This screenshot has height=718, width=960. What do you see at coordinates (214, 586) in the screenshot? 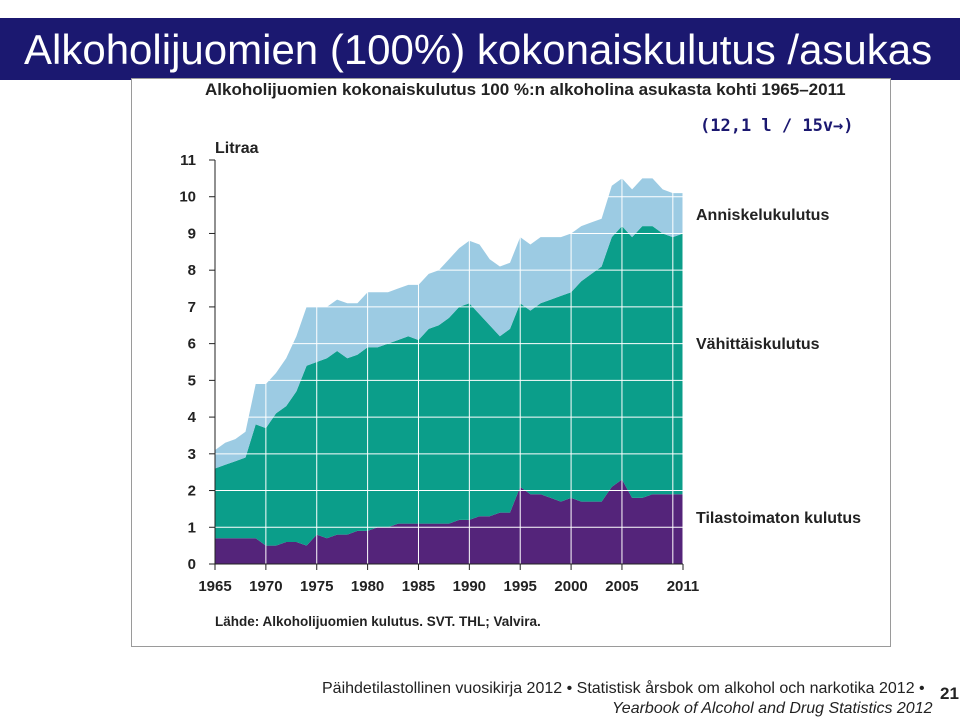
I see `x-tick-label: 1965` at bounding box center [214, 586].